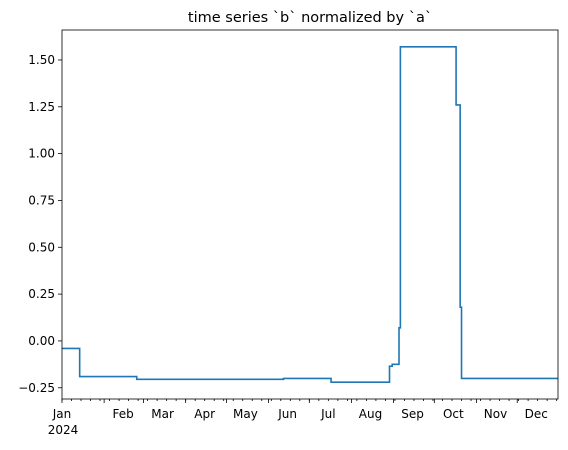 The height and width of the screenshot is (450, 568). Describe the element at coordinates (204, 414) in the screenshot. I see `x-tick-label: Apr` at that location.